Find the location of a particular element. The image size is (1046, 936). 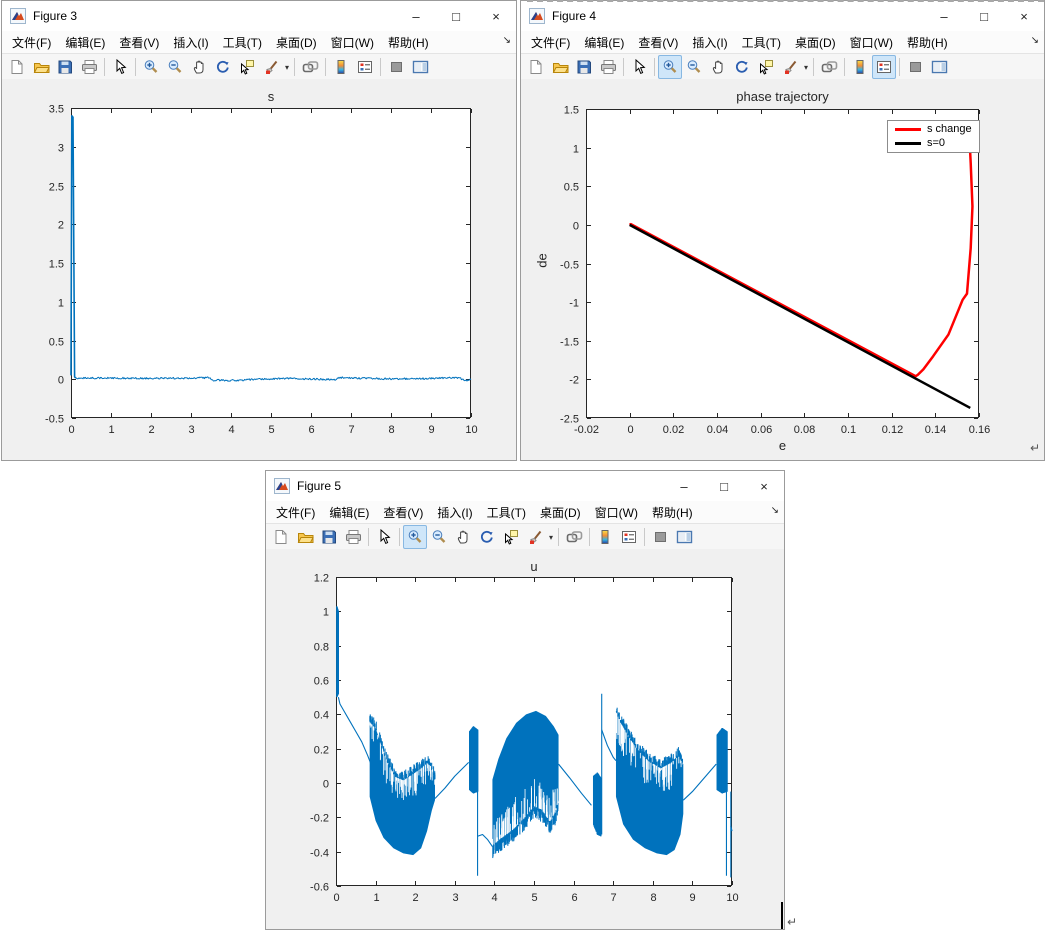

titlebar: Figure 5 – □ × is located at coordinates (525, 486).